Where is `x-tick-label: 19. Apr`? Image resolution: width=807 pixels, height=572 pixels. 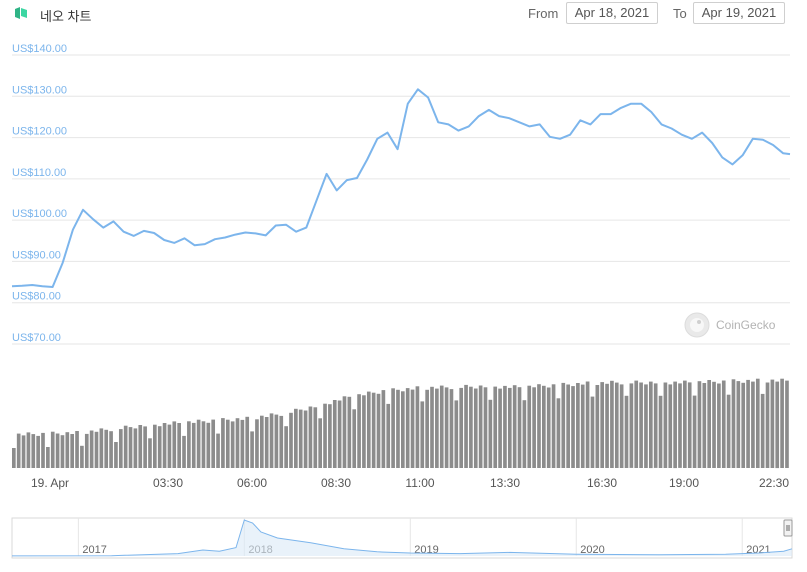 x-tick-label: 19. Apr is located at coordinates (50, 483).